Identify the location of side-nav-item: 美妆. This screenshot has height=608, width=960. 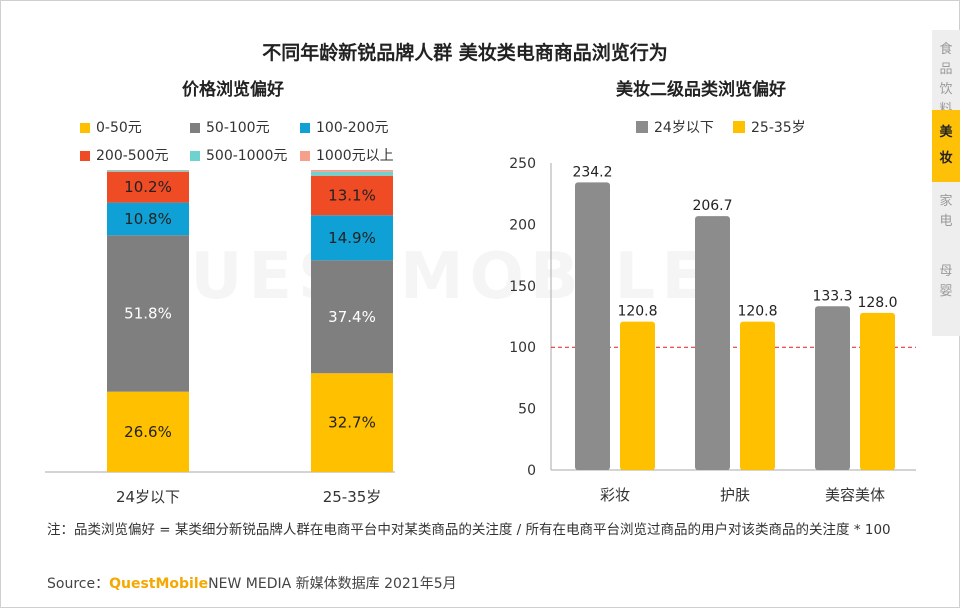
(946, 146).